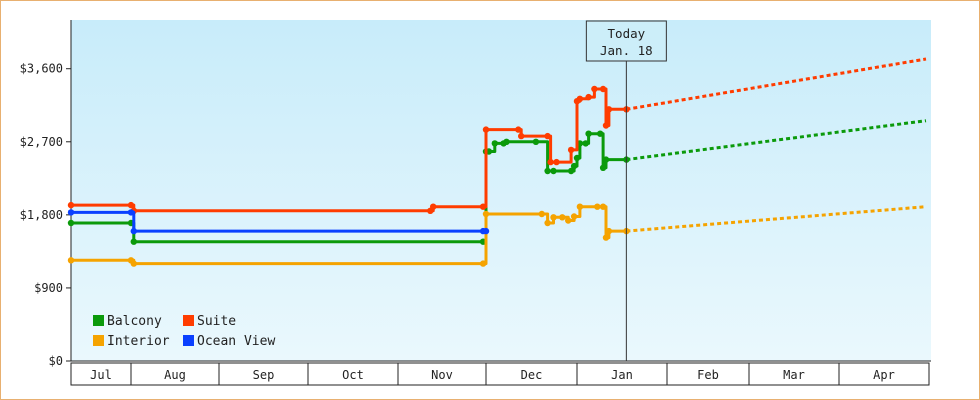  Describe the element at coordinates (626, 50) in the screenshot. I see `today-date: Jan. 18` at that location.